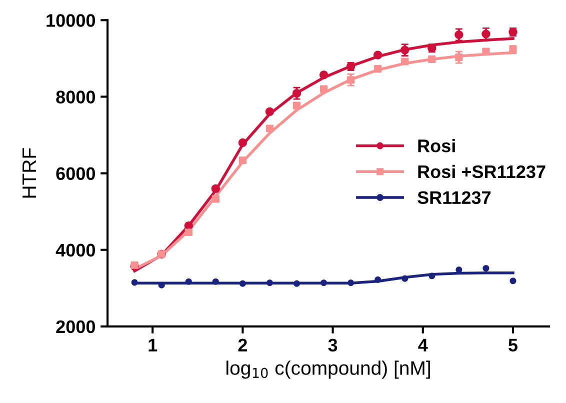 The image size is (566, 403). What do you see at coordinates (513, 345) in the screenshot?
I see `x-tick-label: 5` at bounding box center [513, 345].